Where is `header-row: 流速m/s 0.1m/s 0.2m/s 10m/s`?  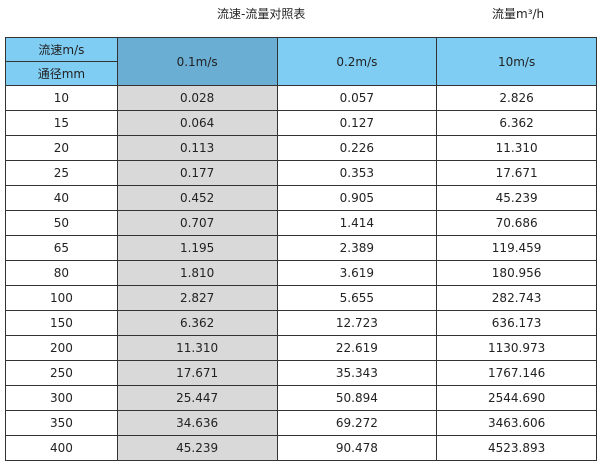 header-row: 流速m/s 0.1m/s 0.2m/s 10m/s is located at coordinates (301, 61).